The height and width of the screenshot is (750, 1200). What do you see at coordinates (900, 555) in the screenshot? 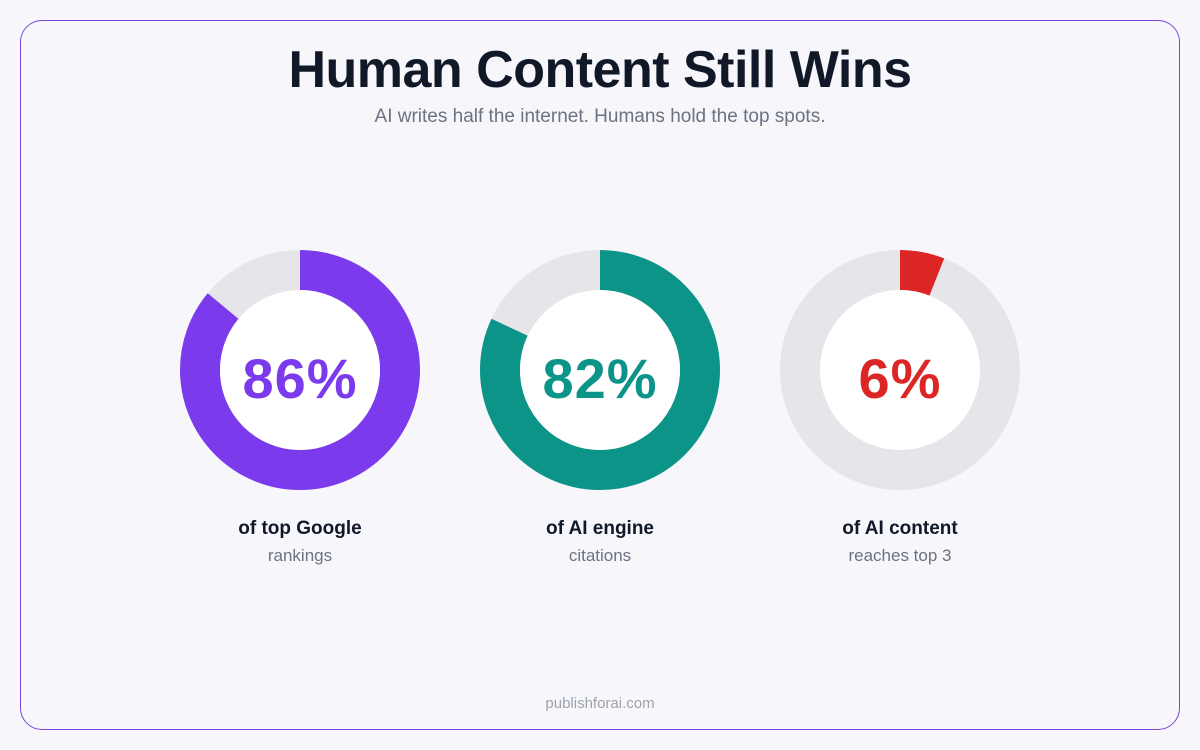
I see `stat-sublabel: reaches top 3` at bounding box center [900, 555].